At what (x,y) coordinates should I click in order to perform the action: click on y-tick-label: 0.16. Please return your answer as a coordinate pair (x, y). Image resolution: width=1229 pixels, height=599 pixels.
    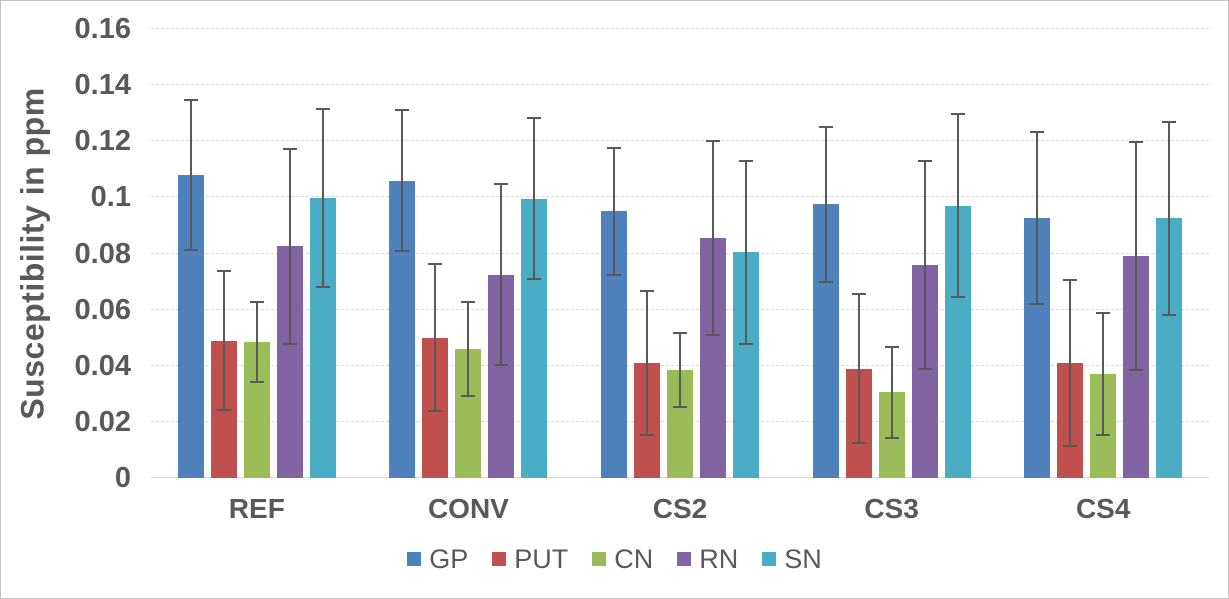
    Looking at the image, I should click on (102, 29).